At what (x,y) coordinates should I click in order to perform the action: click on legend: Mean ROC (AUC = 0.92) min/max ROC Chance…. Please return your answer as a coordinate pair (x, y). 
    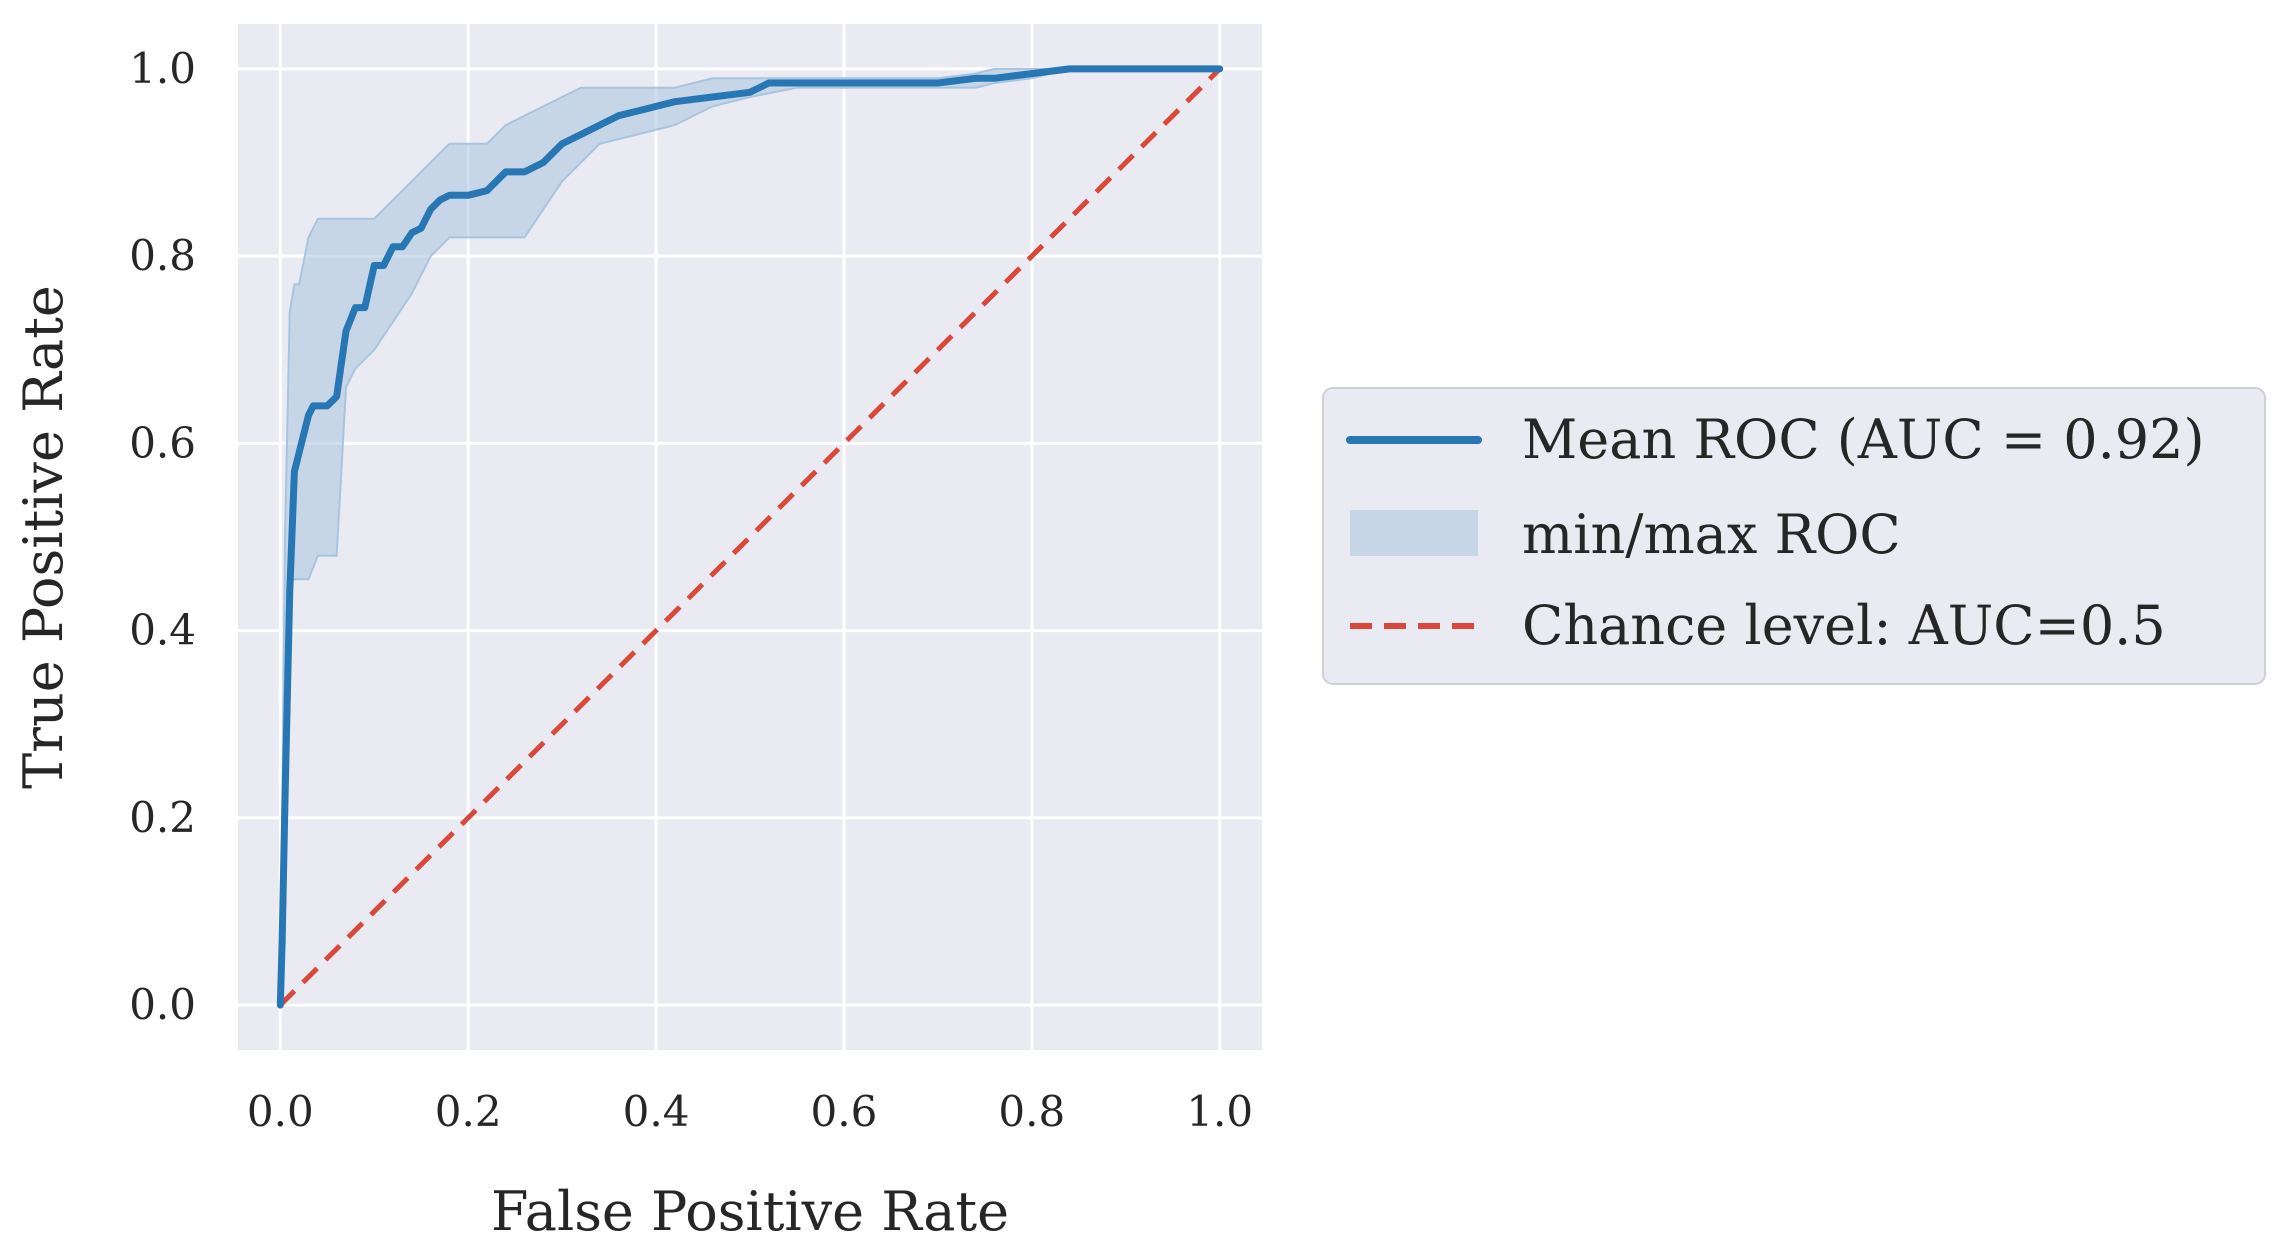
    Looking at the image, I should click on (1794, 536).